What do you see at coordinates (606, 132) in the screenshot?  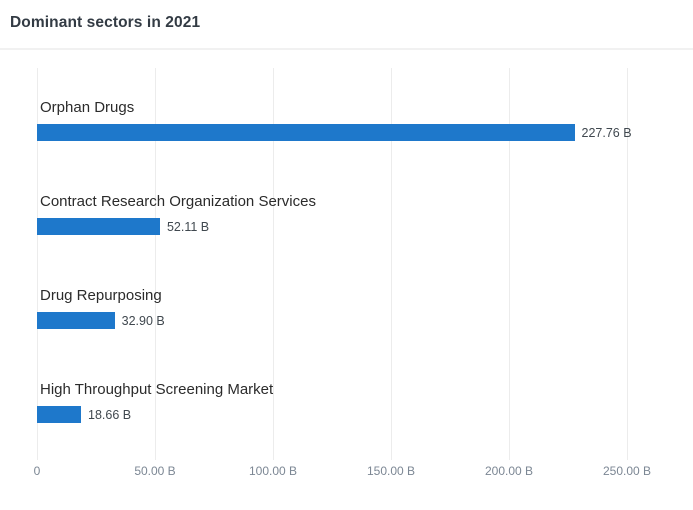 I see `value-label: 227.76 B` at bounding box center [606, 132].